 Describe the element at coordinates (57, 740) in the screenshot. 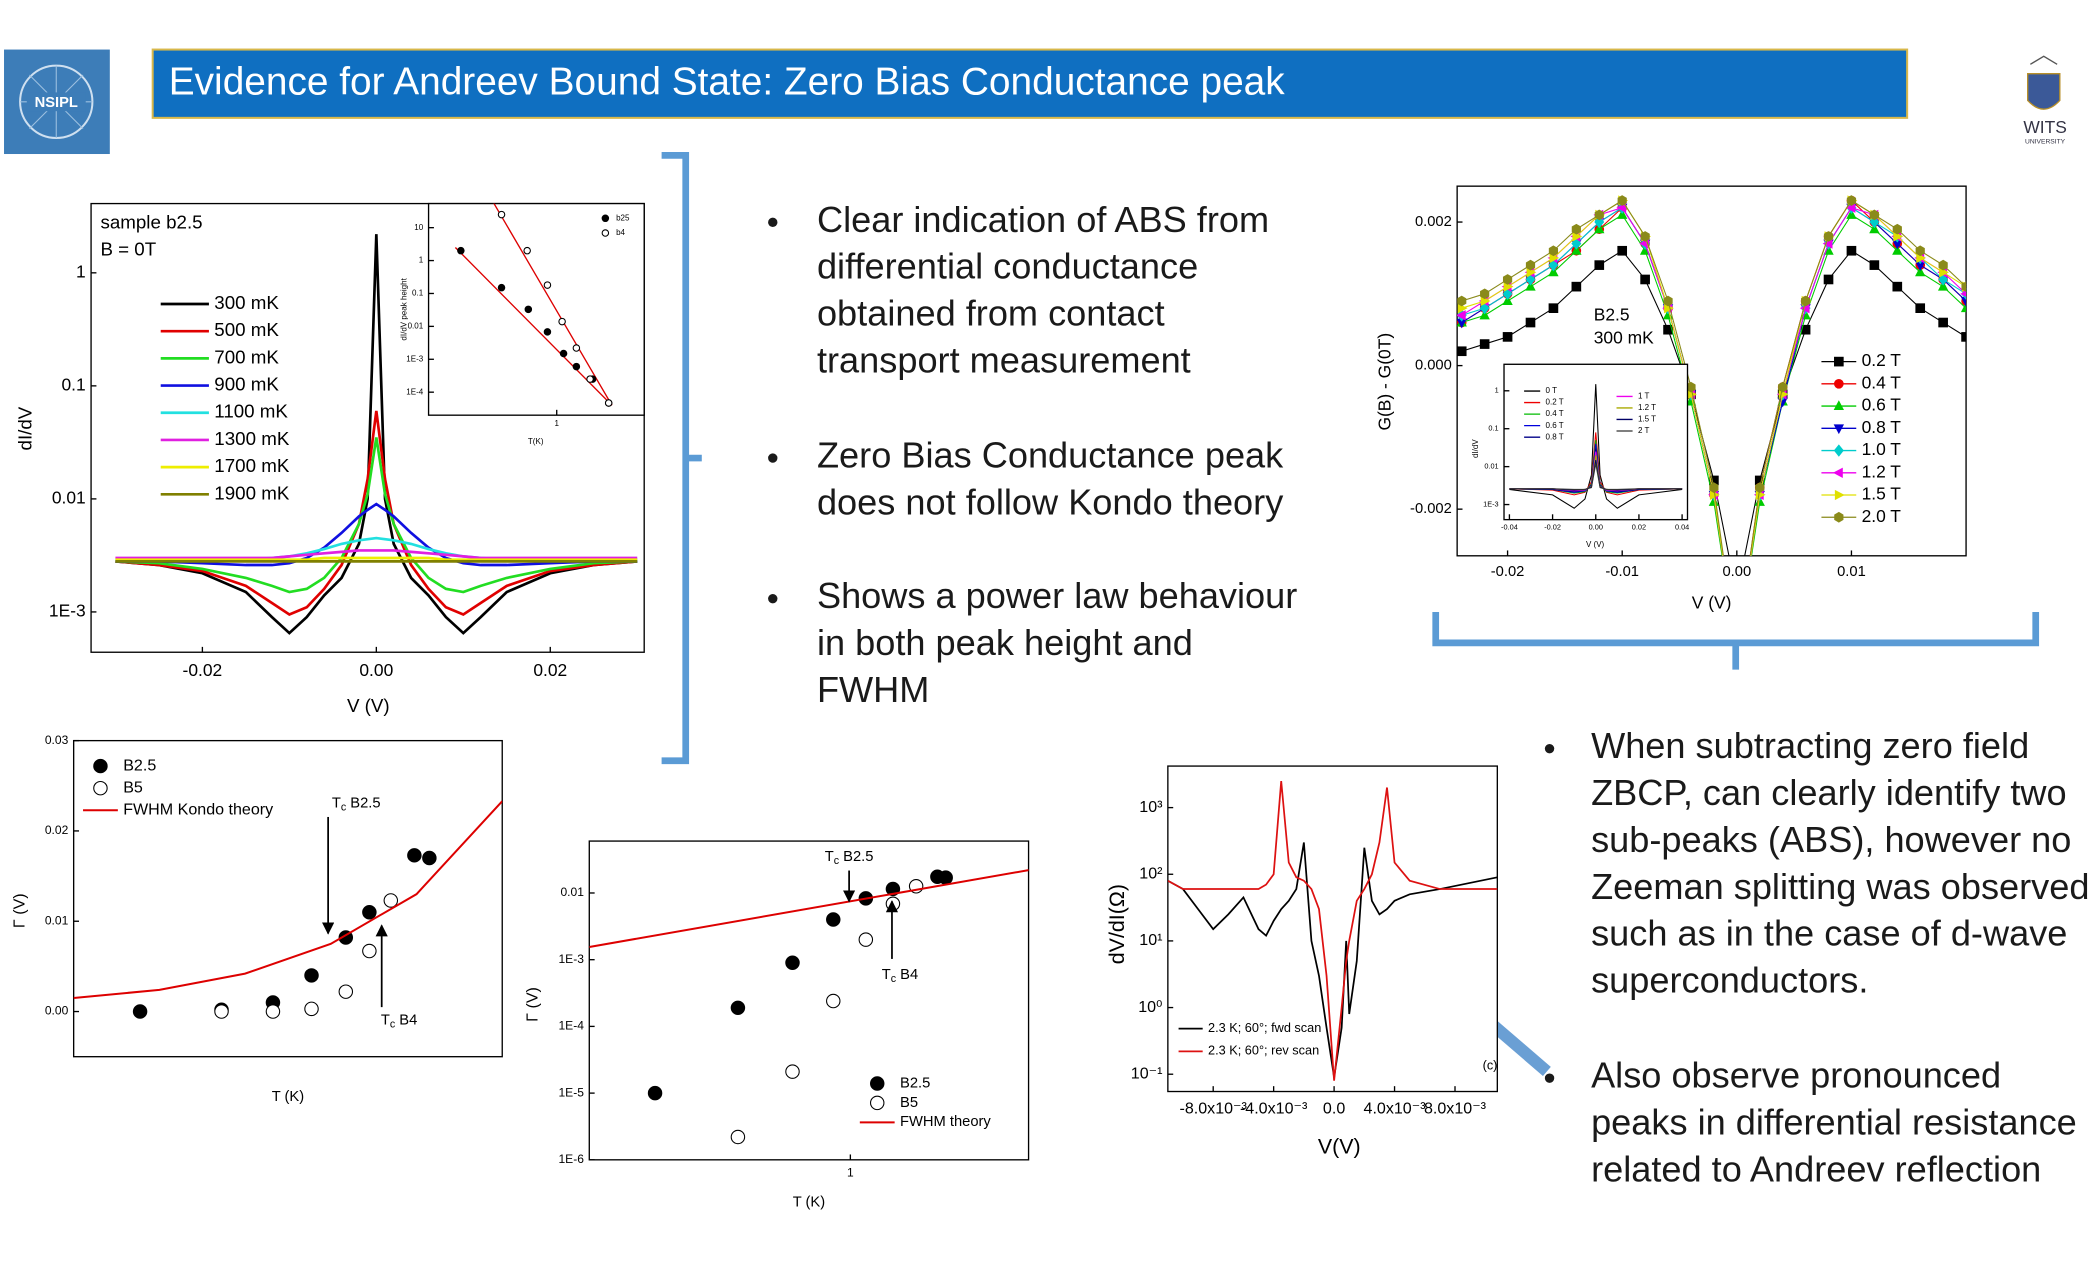

I see `y-tick-label: 0.03` at that location.